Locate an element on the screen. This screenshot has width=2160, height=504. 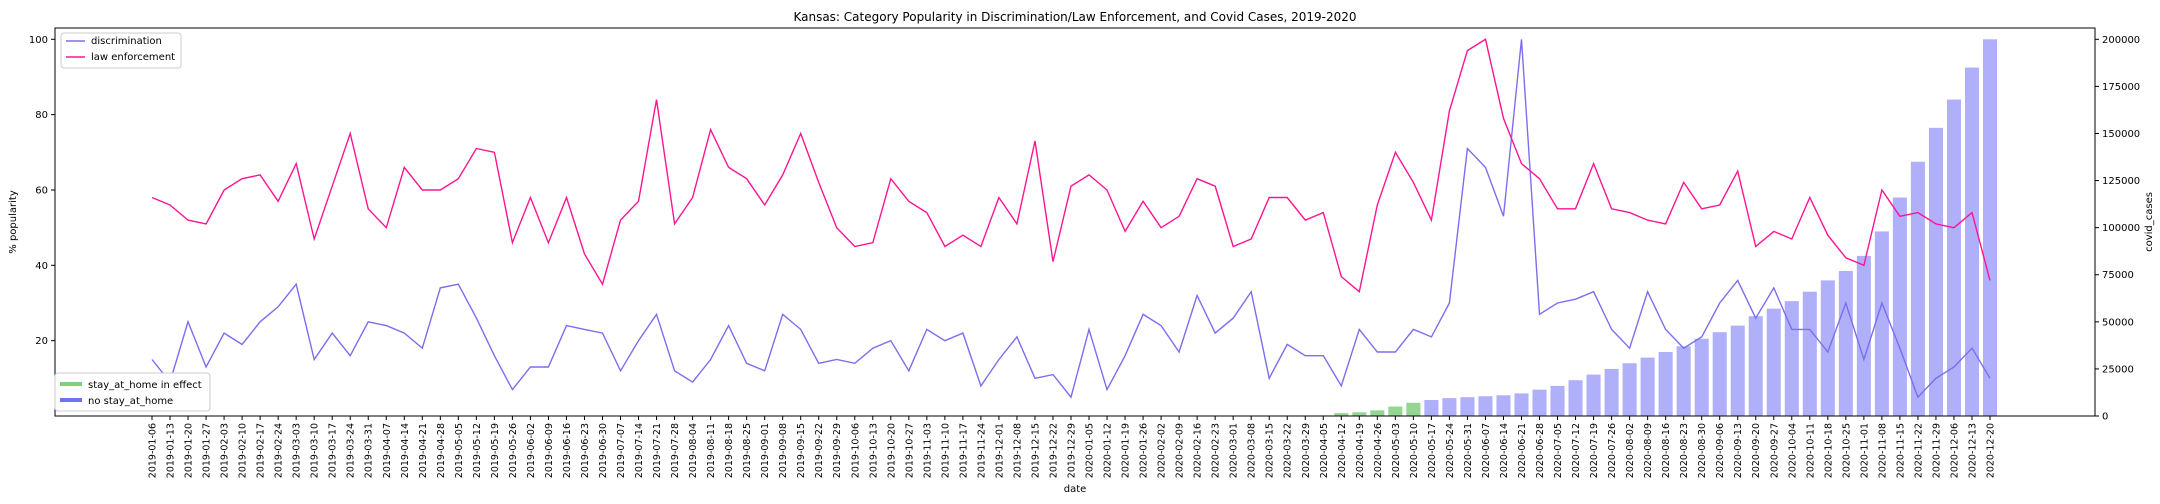
x-tick-label: 2019-05-26 is located at coordinates (513, 450).